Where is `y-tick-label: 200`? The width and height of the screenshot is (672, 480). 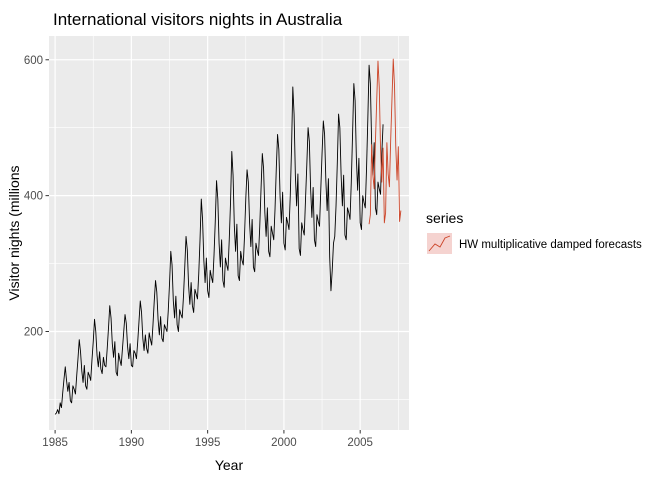
y-tick-label: 200 is located at coordinates (33, 333).